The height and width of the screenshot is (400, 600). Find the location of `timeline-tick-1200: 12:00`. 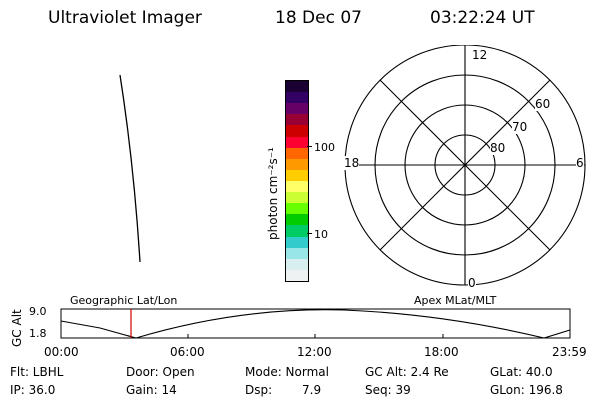

timeline-tick-1200: 12:00 is located at coordinates (314, 352).